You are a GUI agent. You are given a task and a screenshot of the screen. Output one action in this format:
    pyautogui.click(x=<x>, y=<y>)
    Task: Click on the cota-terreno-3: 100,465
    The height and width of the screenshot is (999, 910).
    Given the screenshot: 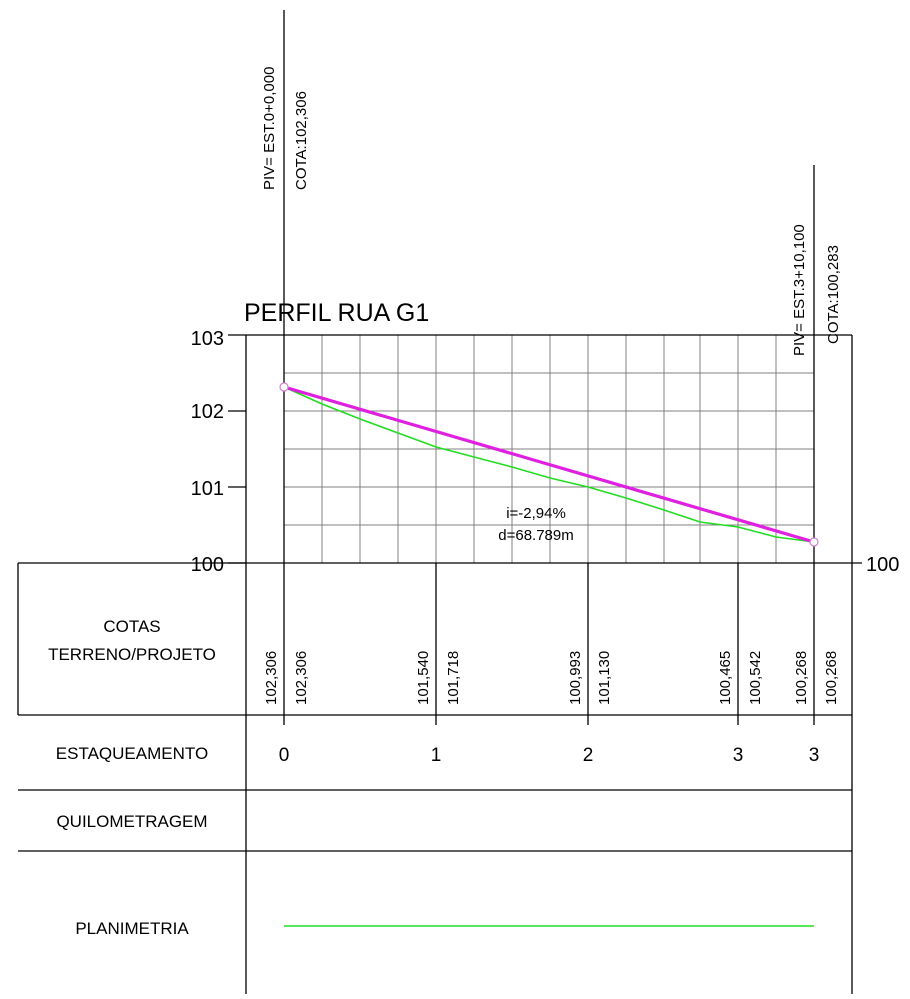 What is the action you would take?
    pyautogui.click(x=725, y=678)
    